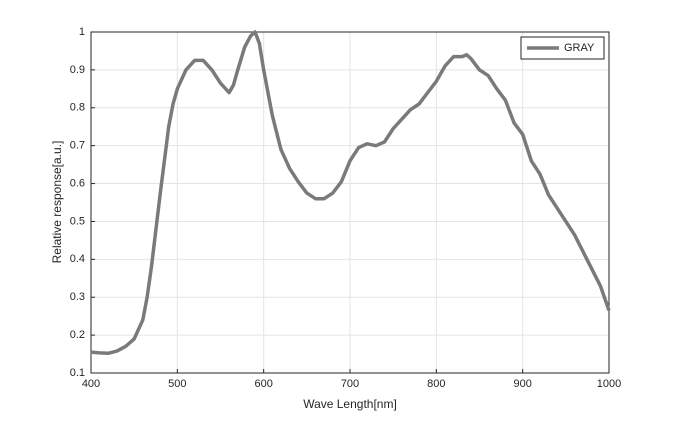 This screenshot has height=428, width=690. I want to click on y-tick-label: 0.1, so click(77, 373).